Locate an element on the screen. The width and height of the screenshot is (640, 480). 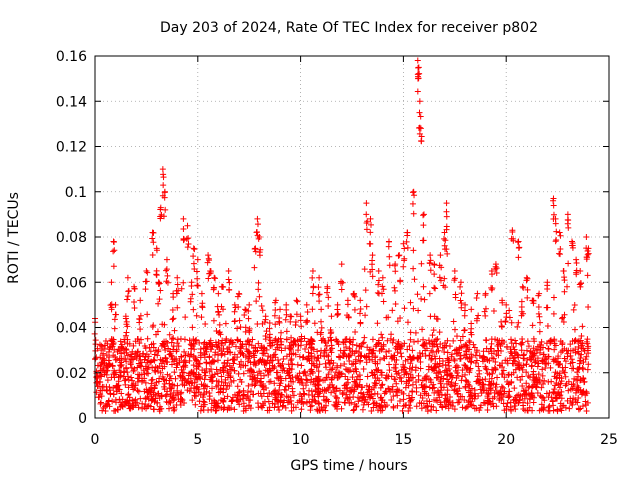
x-tick-label: 20 is located at coordinates (506, 440).